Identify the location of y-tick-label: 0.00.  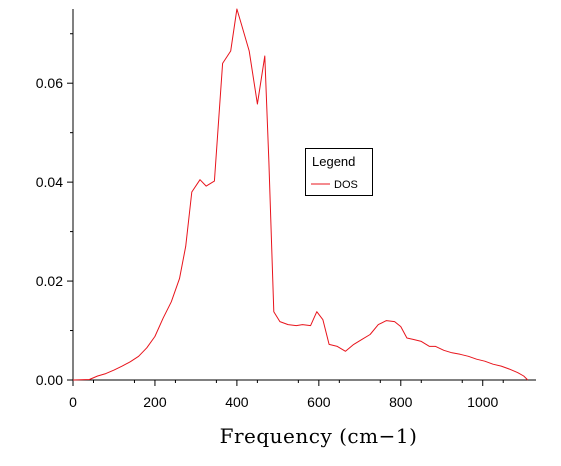
(49, 380).